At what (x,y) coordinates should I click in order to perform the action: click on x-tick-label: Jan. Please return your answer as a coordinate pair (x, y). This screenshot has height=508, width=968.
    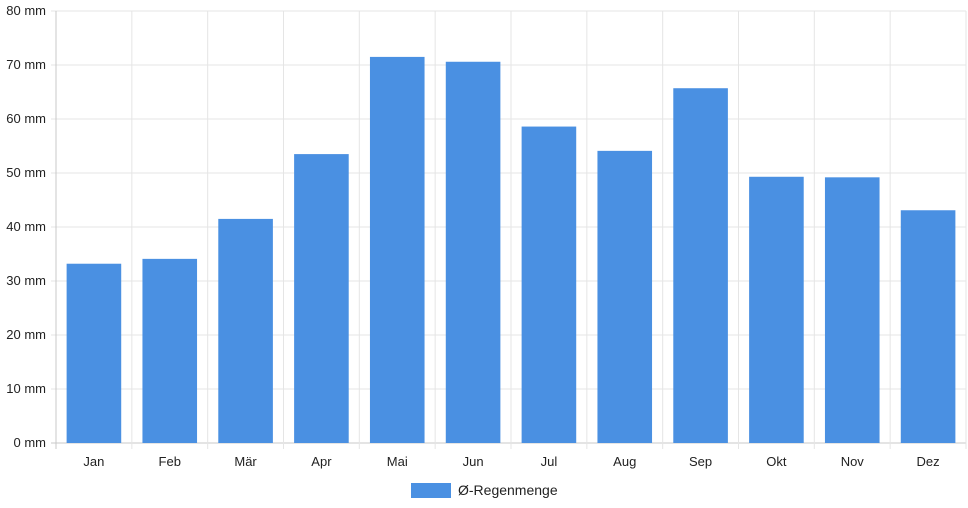
    Looking at the image, I should click on (93, 461).